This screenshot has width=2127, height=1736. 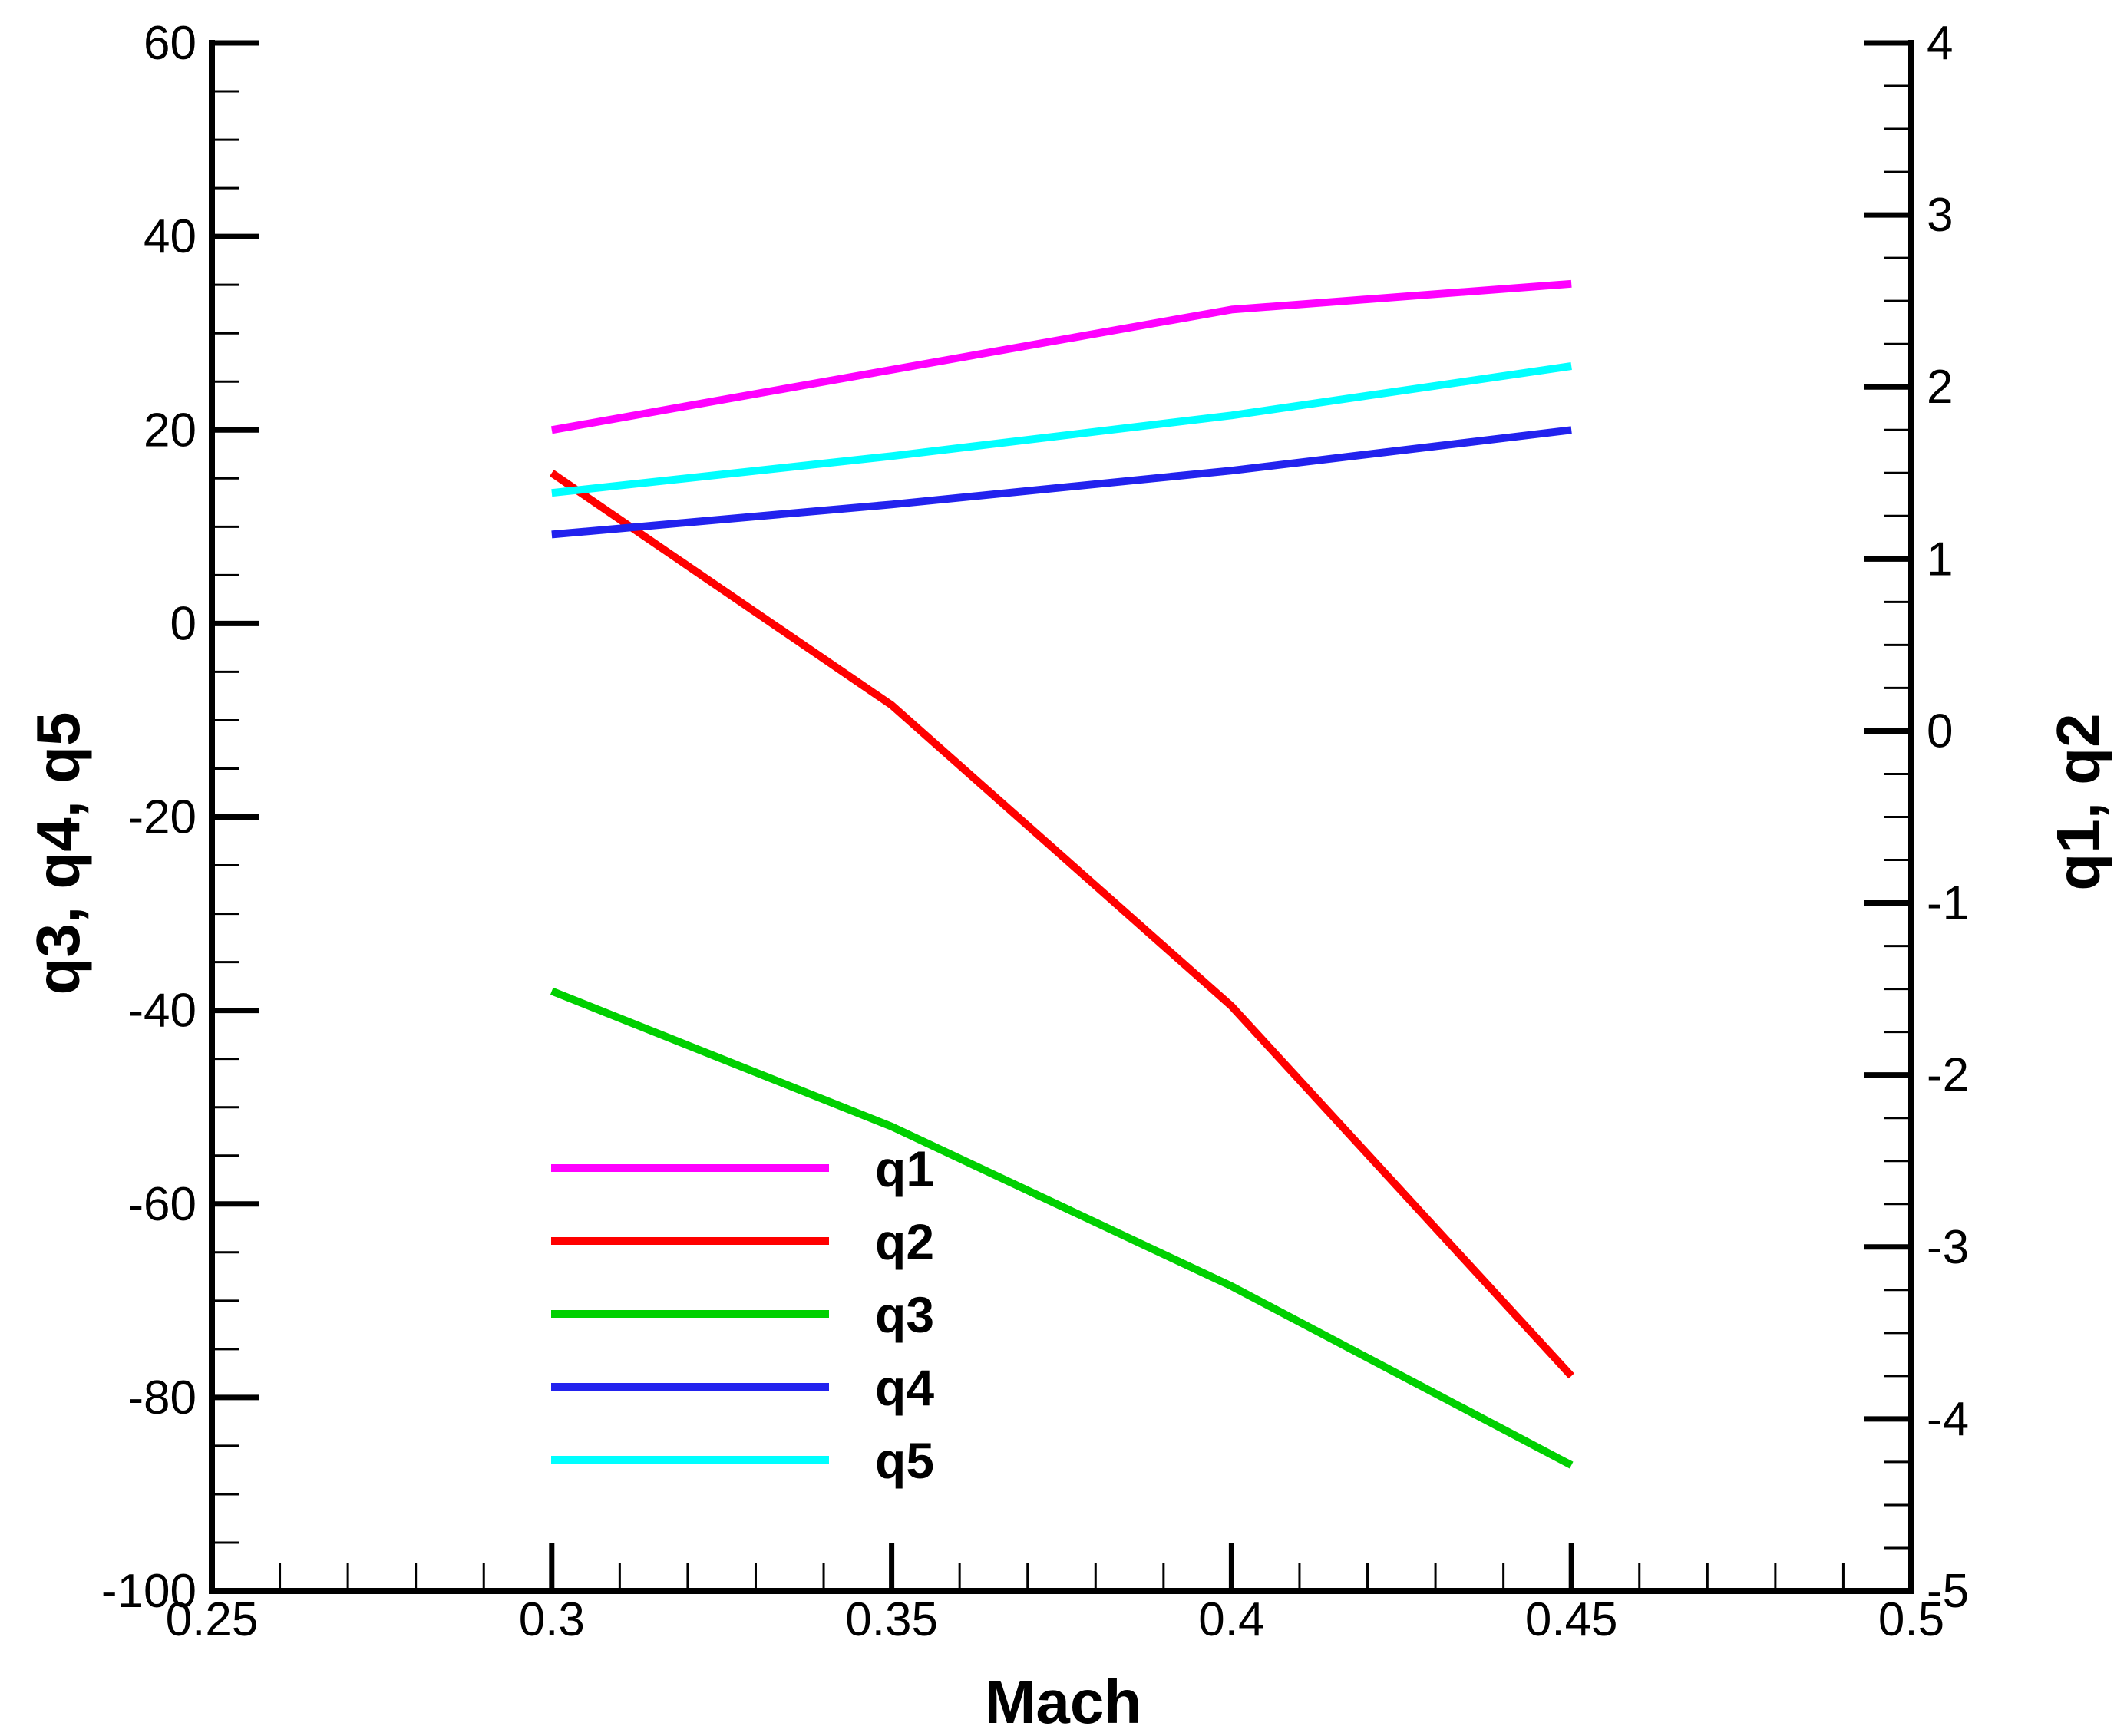 I want to click on y-right-tick-label: -3, so click(x=1948, y=1247).